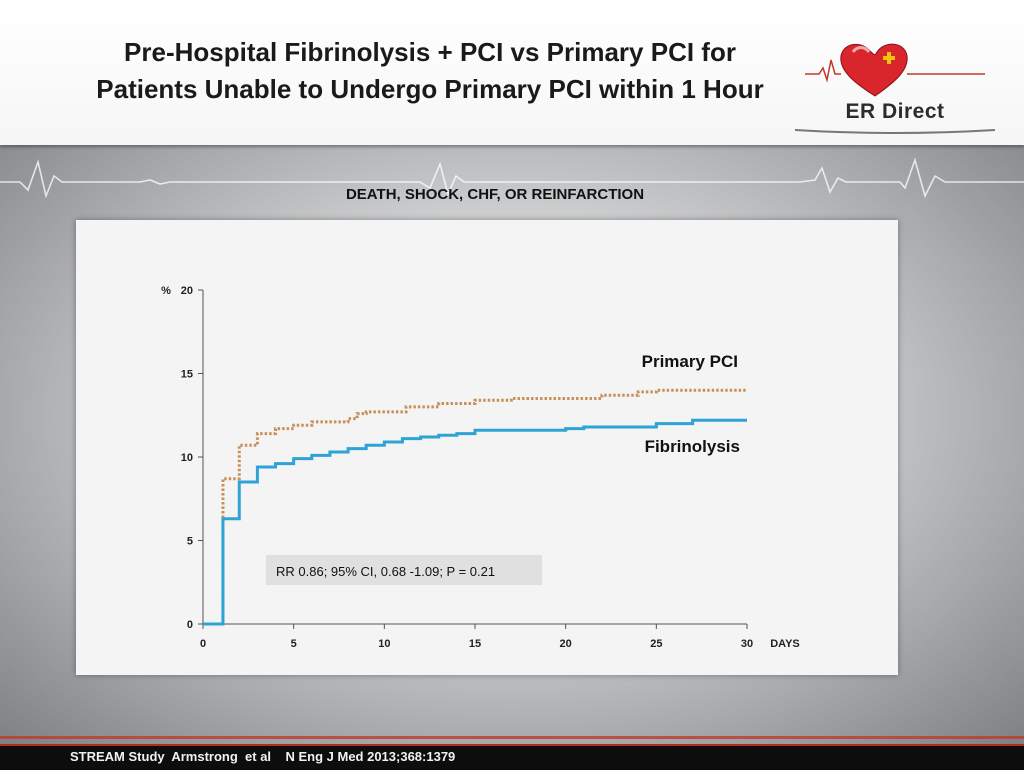 This screenshot has height=770, width=1024. Describe the element at coordinates (166, 291) in the screenshot. I see `y-axis-label: %` at that location.